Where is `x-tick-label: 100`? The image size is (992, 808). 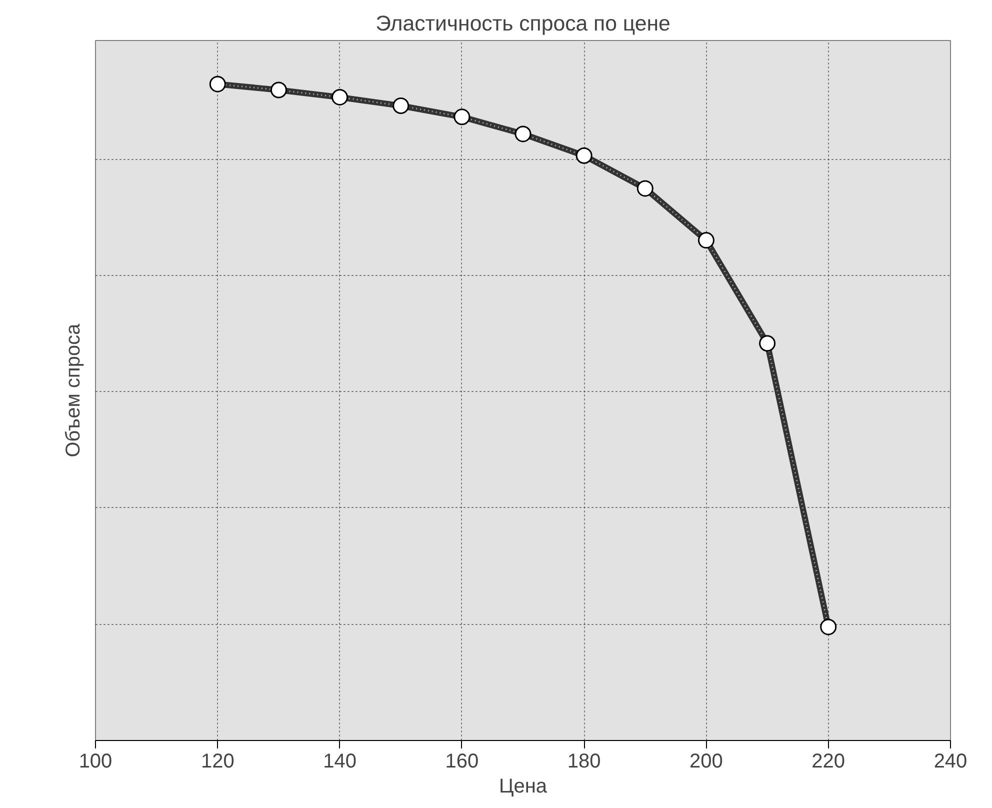
x-tick-label: 100 is located at coordinates (95, 761).